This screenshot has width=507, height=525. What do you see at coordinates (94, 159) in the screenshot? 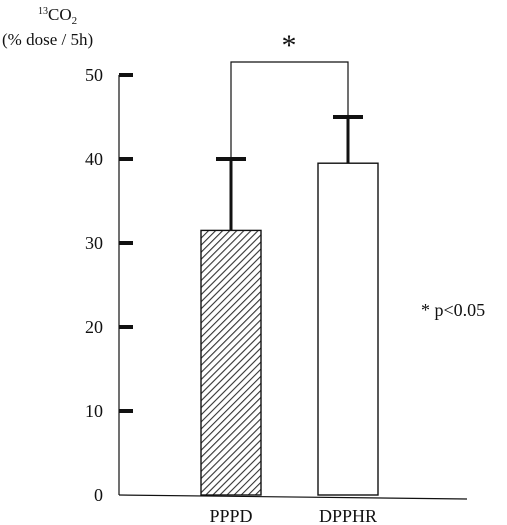
I see `y-tick-label: 40` at bounding box center [94, 159].